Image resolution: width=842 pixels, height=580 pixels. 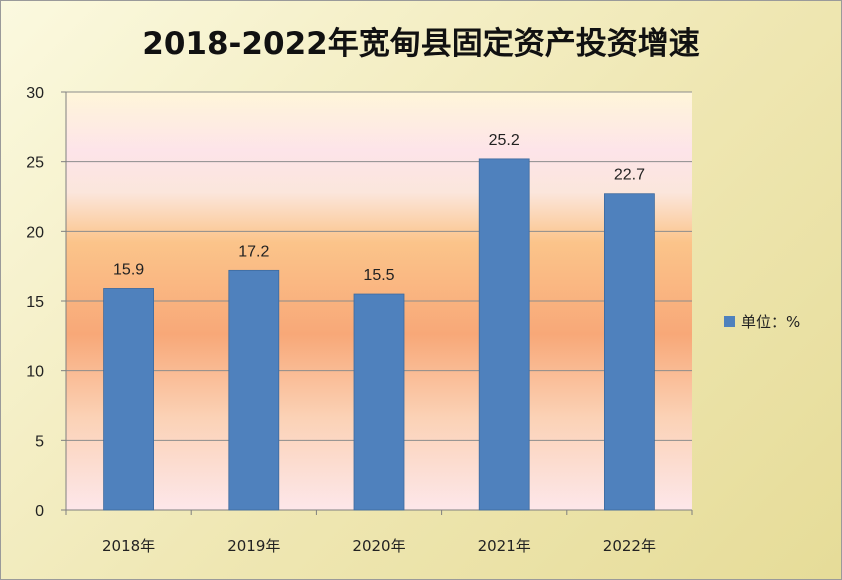 I want to click on y-tick-label: 30, so click(x=35, y=93).